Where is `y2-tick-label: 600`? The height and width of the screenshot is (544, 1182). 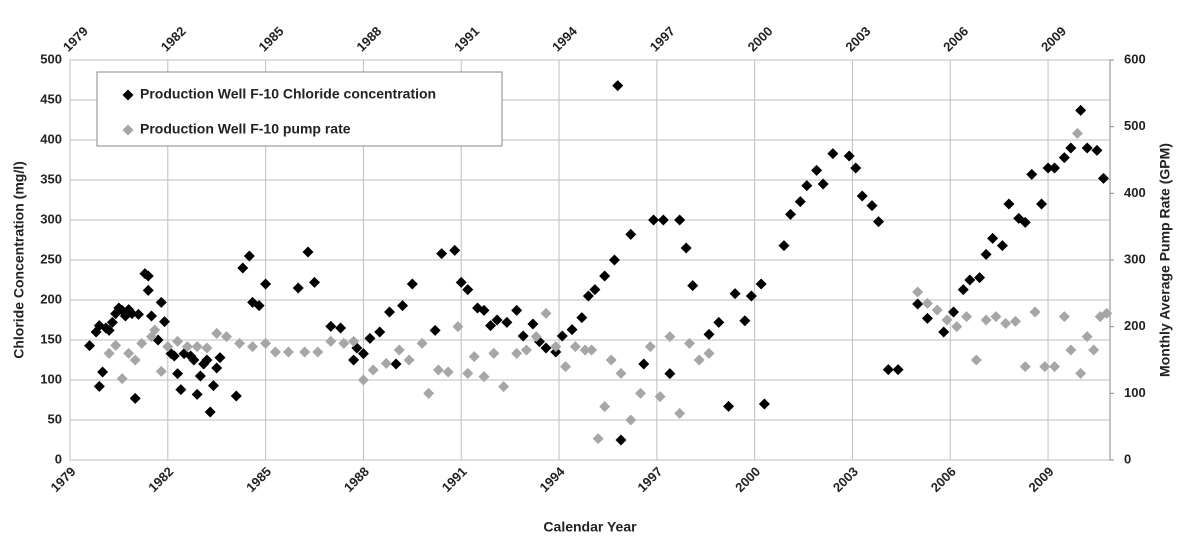 y2-tick-label: 600 is located at coordinates (1135, 58).